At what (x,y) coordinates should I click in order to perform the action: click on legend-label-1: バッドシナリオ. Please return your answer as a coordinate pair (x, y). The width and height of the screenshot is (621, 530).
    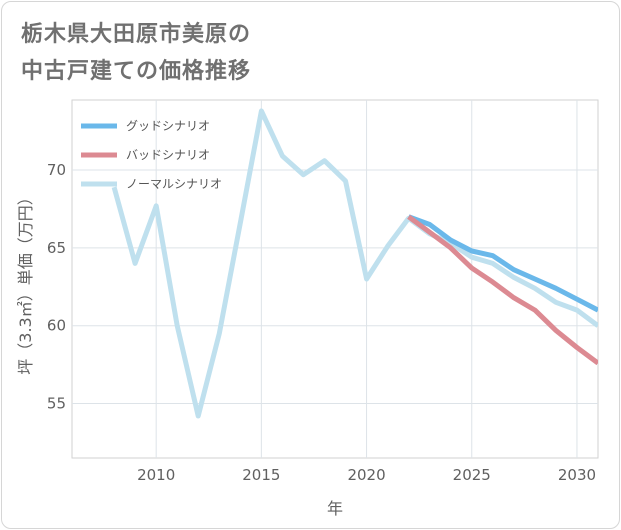
    Looking at the image, I should click on (168, 155).